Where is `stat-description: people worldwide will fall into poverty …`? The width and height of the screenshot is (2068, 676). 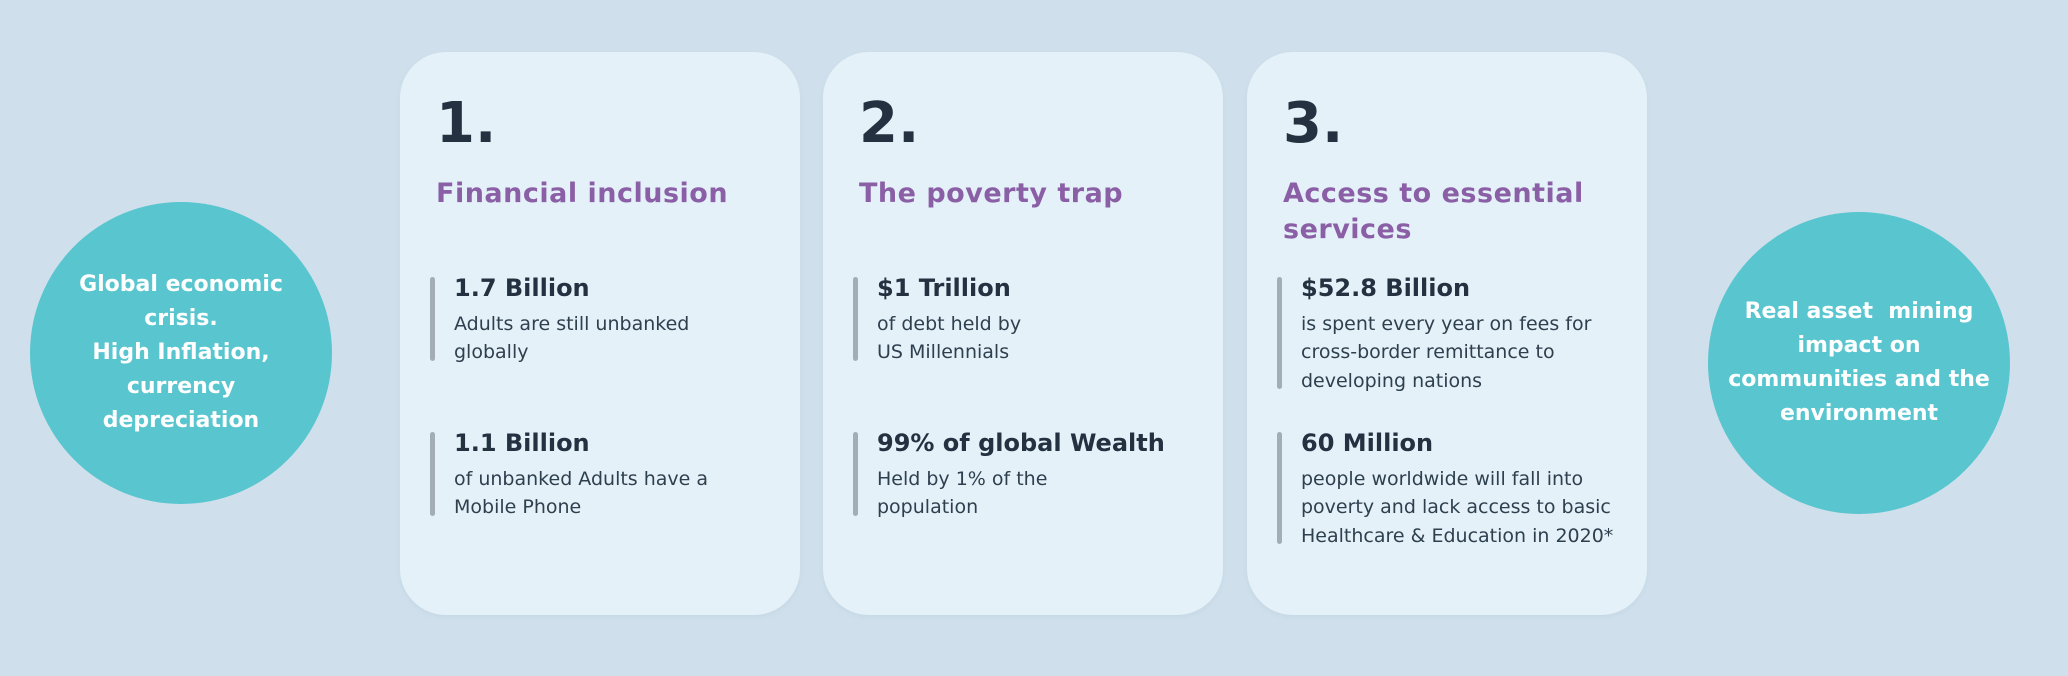 stat-description: people worldwide will fall into poverty … is located at coordinates (1457, 507).